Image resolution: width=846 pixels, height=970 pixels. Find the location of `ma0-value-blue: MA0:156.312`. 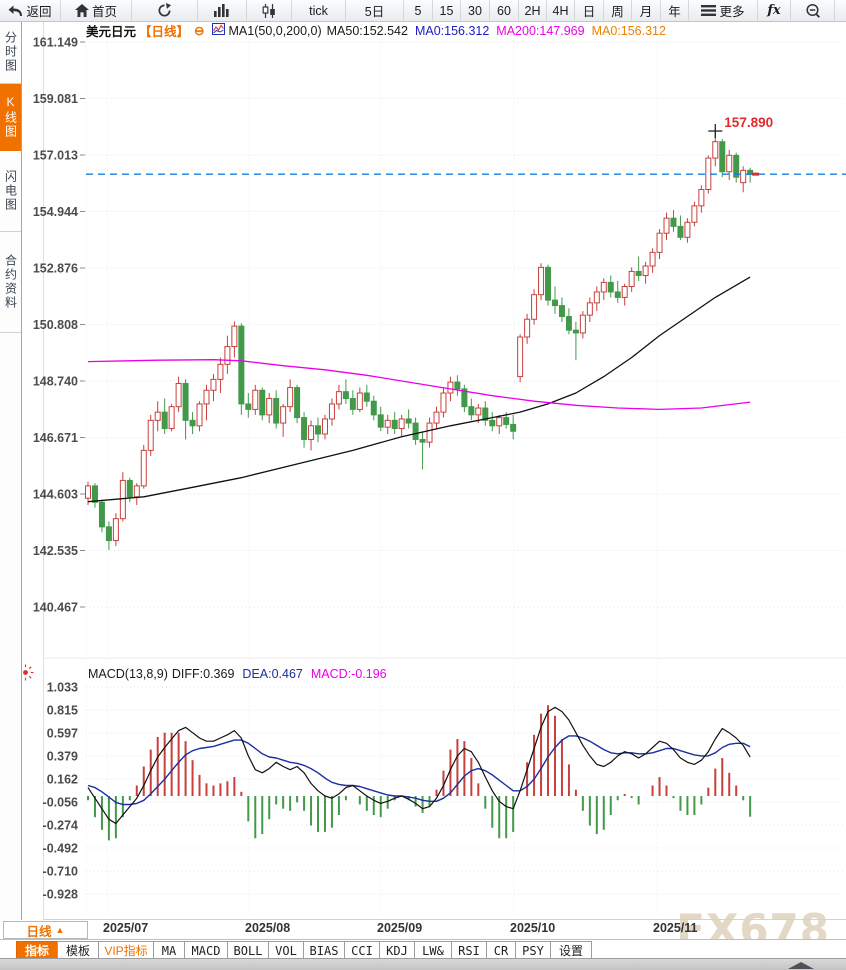

ma0-value-blue: MA0:156.312 is located at coordinates (452, 30).